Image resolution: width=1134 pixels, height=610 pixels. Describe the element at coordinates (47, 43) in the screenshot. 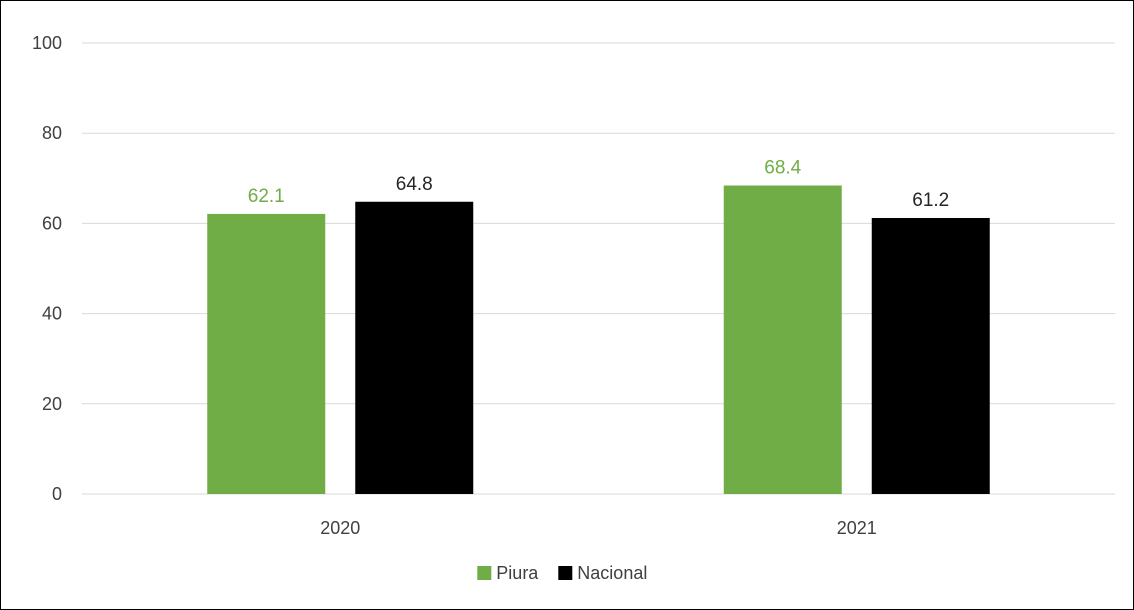

I see `y-tick-label: 100` at that location.